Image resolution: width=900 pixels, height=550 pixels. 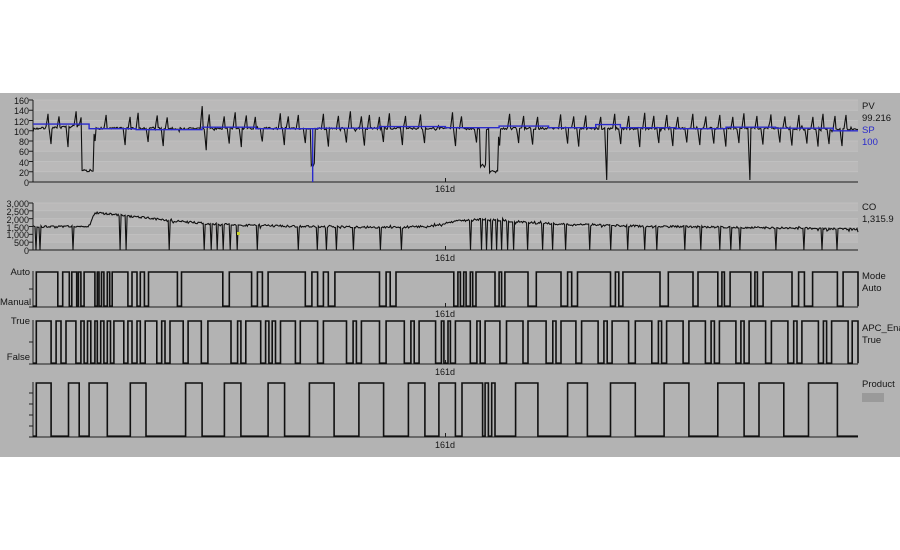 I want to click on legend-apc: APC_Enable True, so click(x=881, y=335).